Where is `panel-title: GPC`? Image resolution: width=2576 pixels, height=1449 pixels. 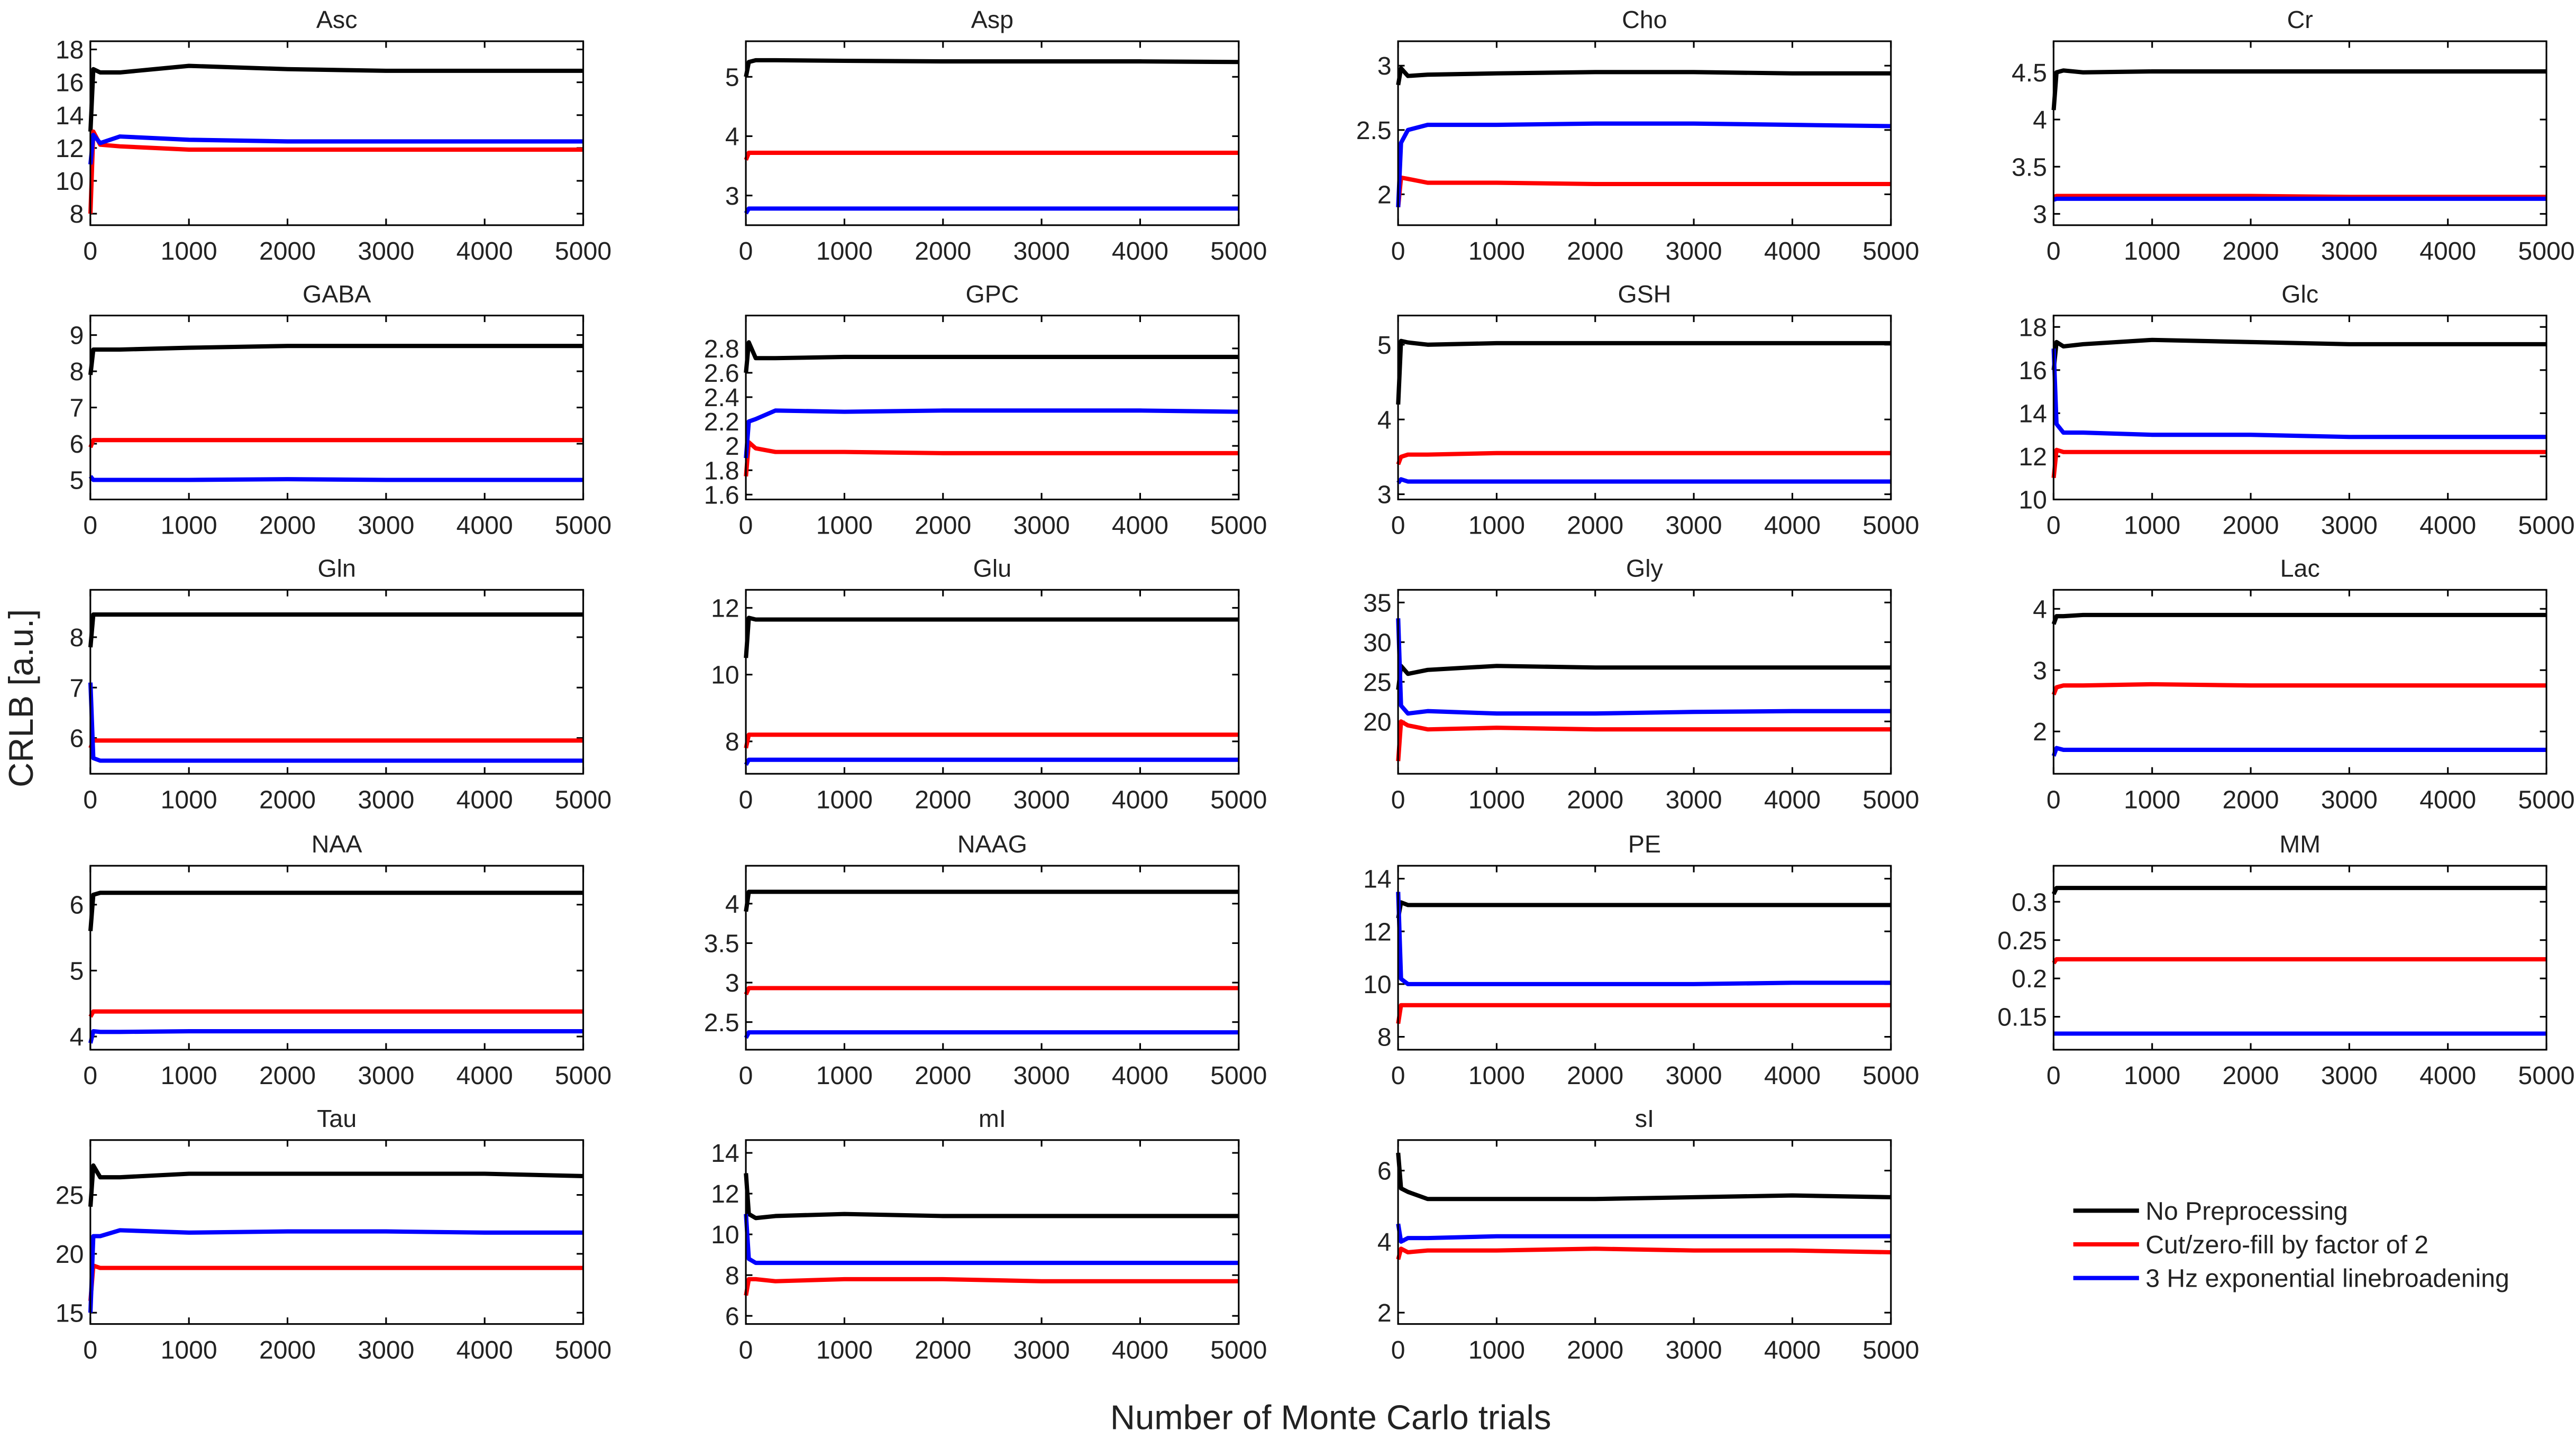 panel-title: GPC is located at coordinates (992, 294).